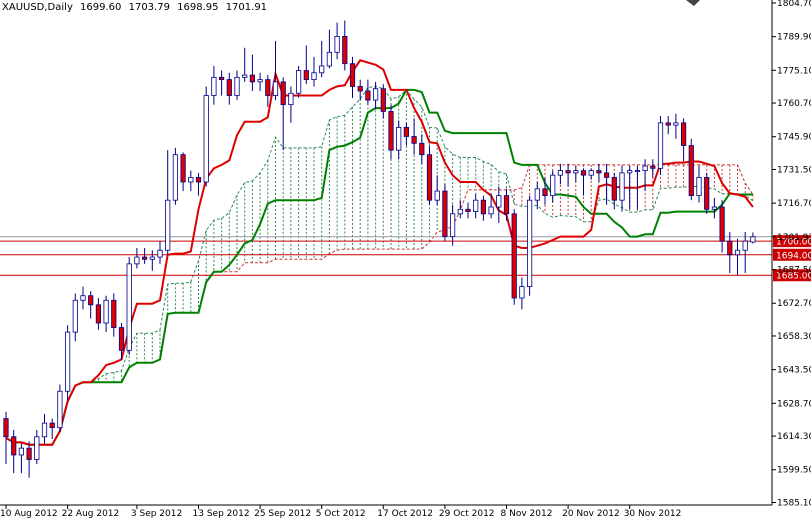 The image size is (811, 518). What do you see at coordinates (527, 513) in the screenshot?
I see `x-tick-label: 8 Nov 2012` at bounding box center [527, 513].